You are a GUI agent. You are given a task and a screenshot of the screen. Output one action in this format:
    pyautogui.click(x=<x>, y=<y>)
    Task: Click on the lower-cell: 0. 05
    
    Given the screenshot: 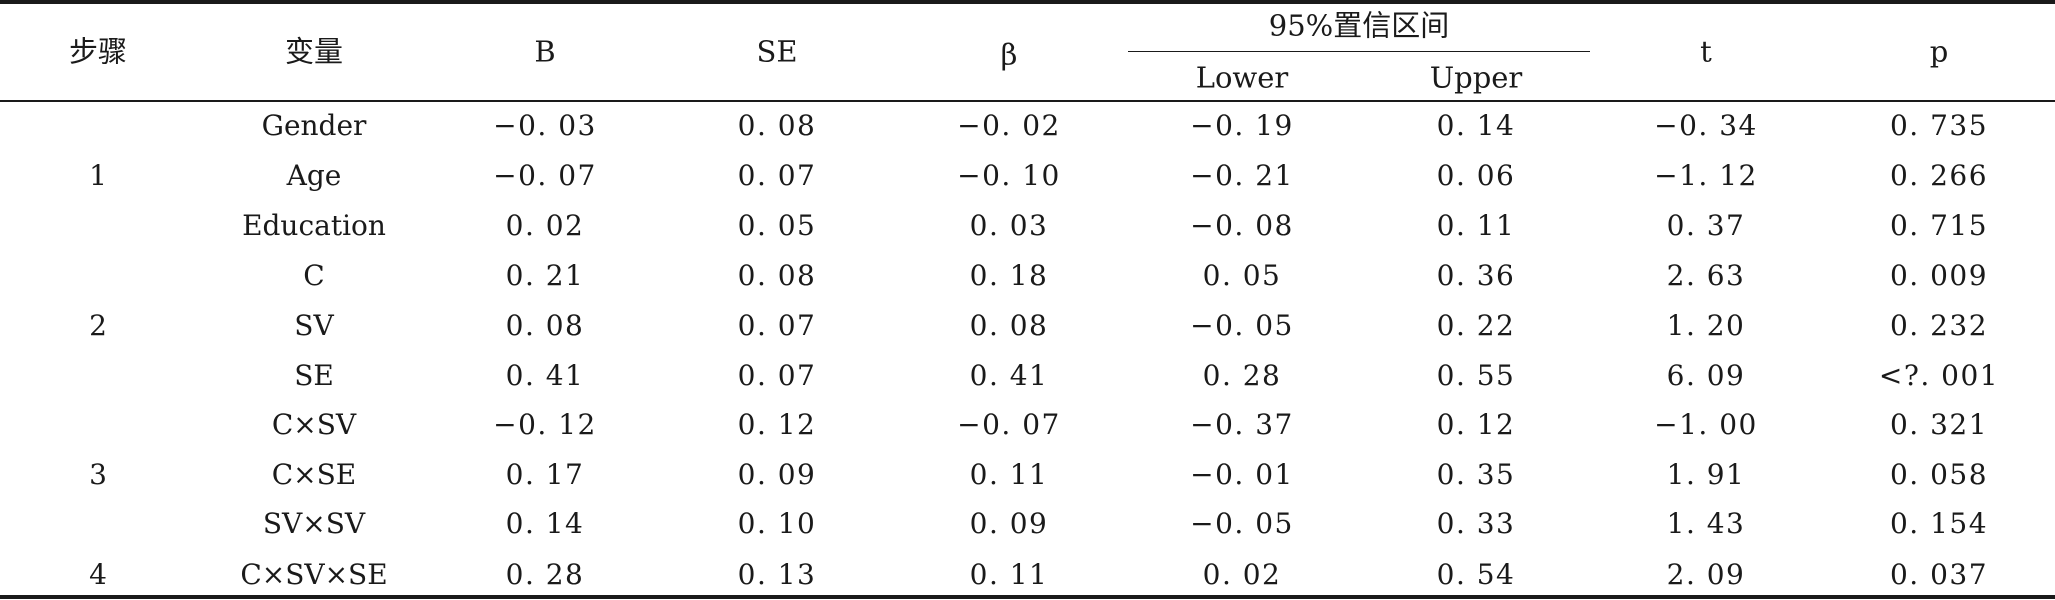 What is the action you would take?
    pyautogui.click(x=1242, y=275)
    